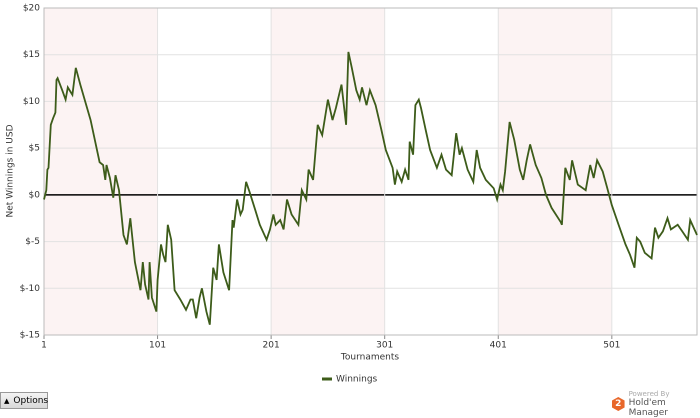  What do you see at coordinates (611, 346) in the screenshot?
I see `x-tick-label: 501` at bounding box center [611, 346].